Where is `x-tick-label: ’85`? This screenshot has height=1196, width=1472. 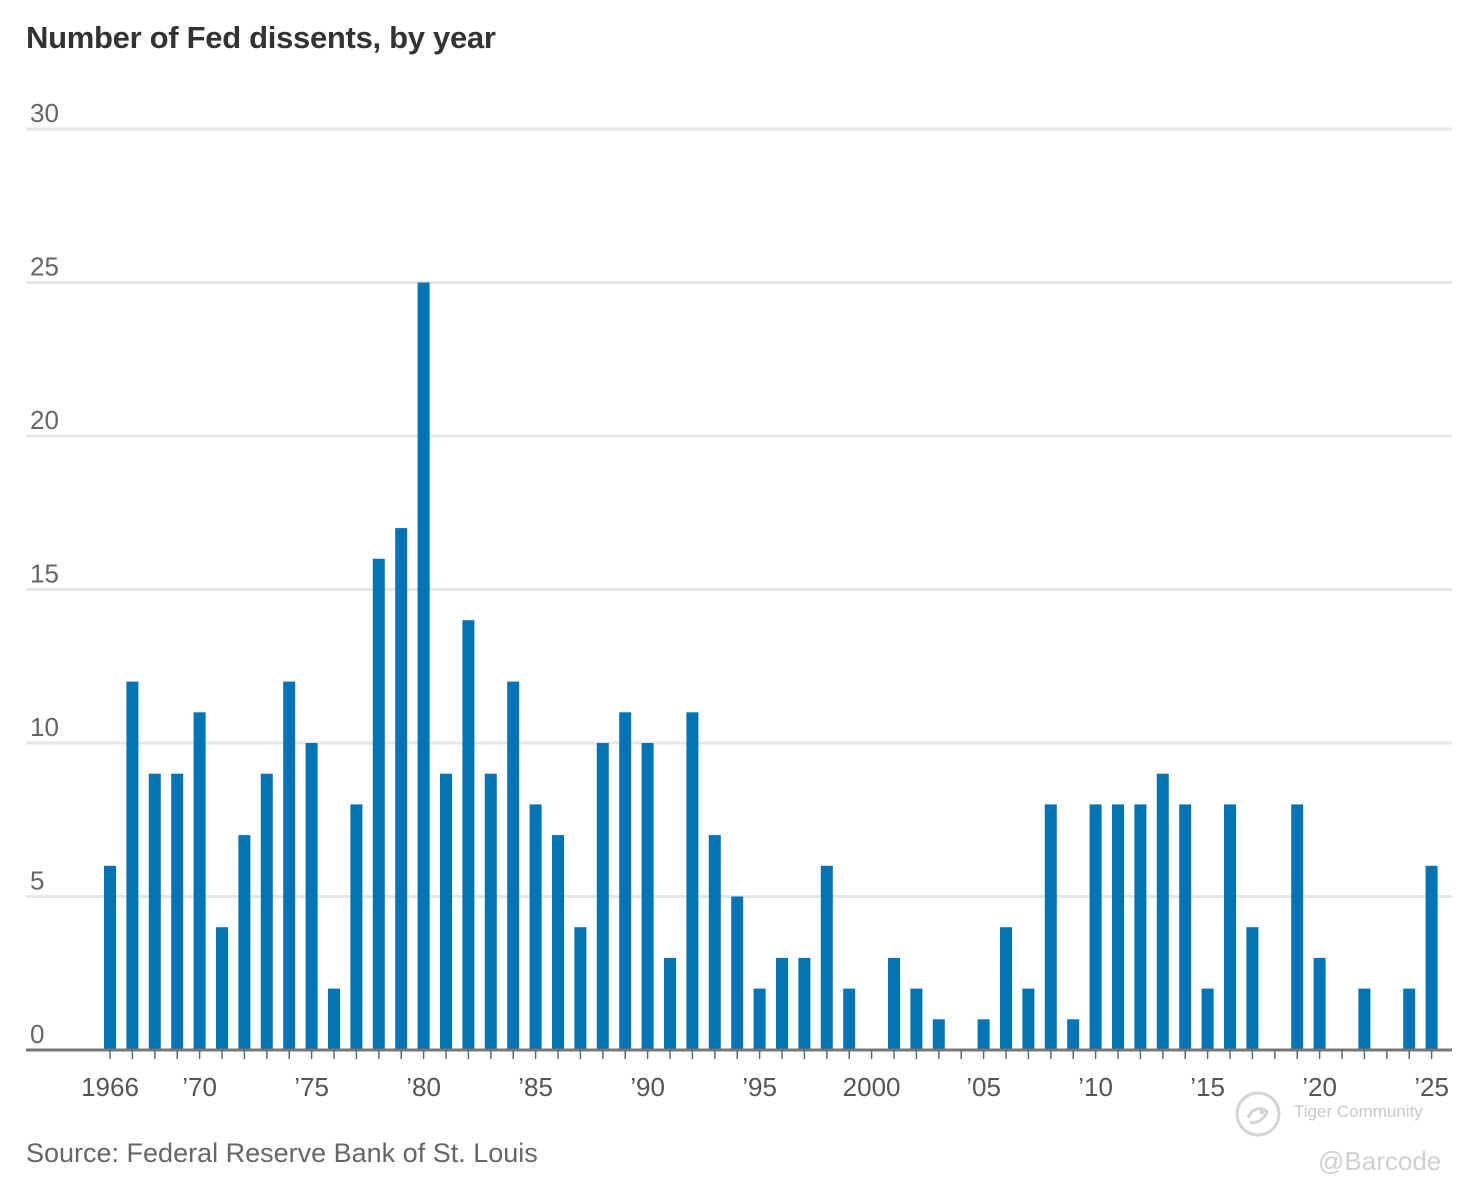 x-tick-label: ’85 is located at coordinates (535, 1087).